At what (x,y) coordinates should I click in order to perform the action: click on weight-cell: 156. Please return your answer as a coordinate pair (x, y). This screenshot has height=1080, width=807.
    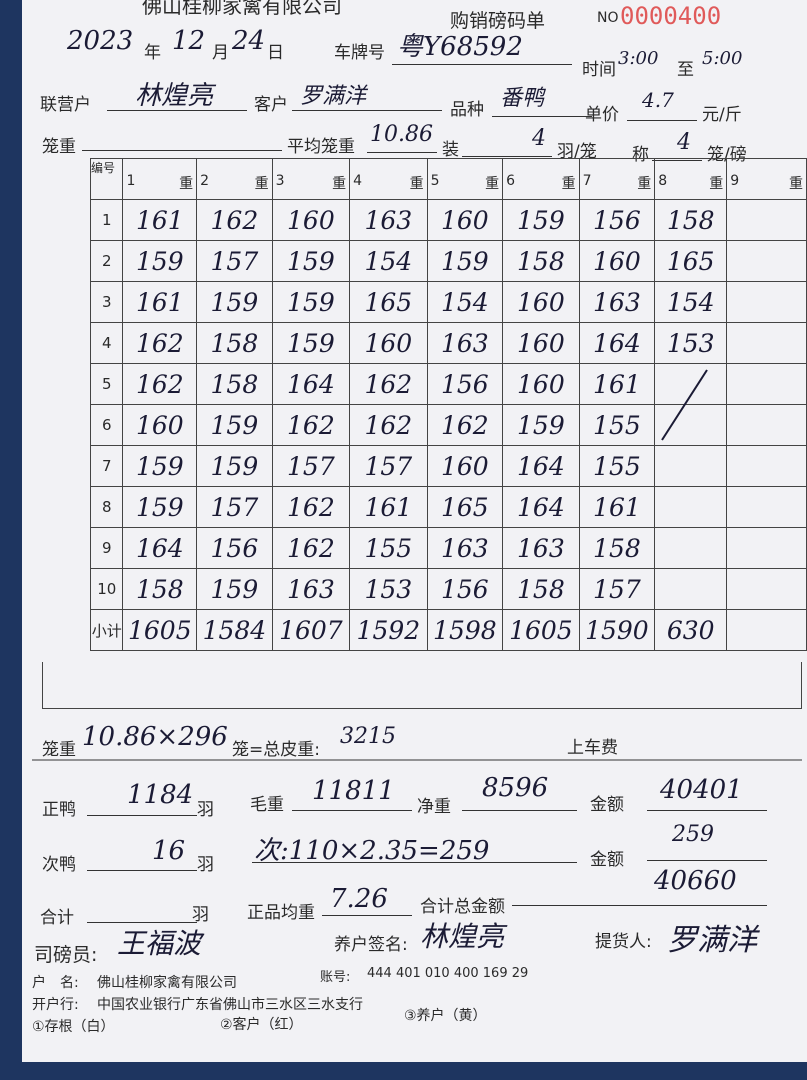
    Looking at the image, I should click on (465, 384).